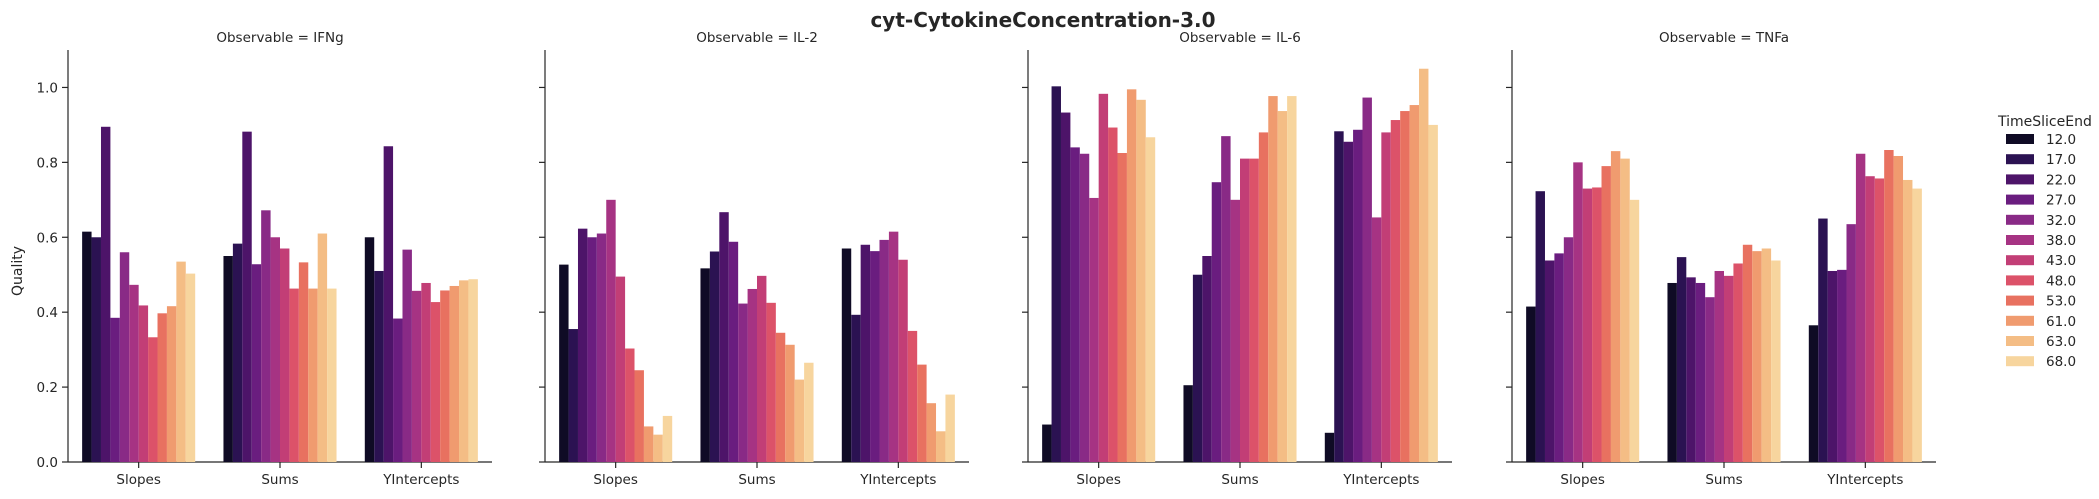 Image resolution: width=2099 pixels, height=499 pixels. Describe the element at coordinates (2061, 362) in the screenshot. I see `legend-label: 68.0` at that location.